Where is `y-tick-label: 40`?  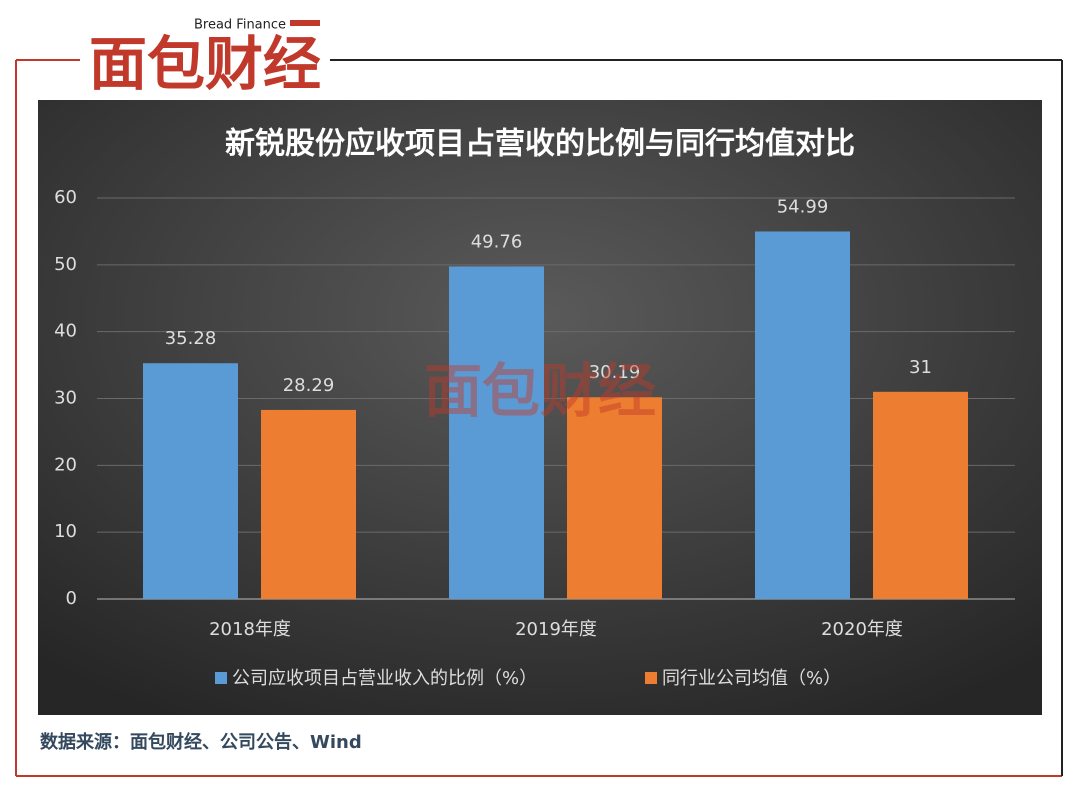
y-tick-label: 40 is located at coordinates (65, 331).